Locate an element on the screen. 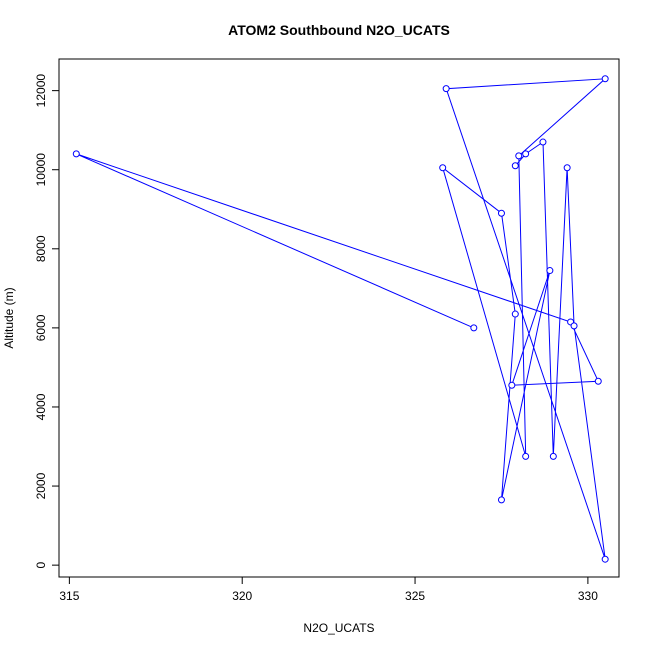  y-tick-label: 8000 is located at coordinates (41, 248).